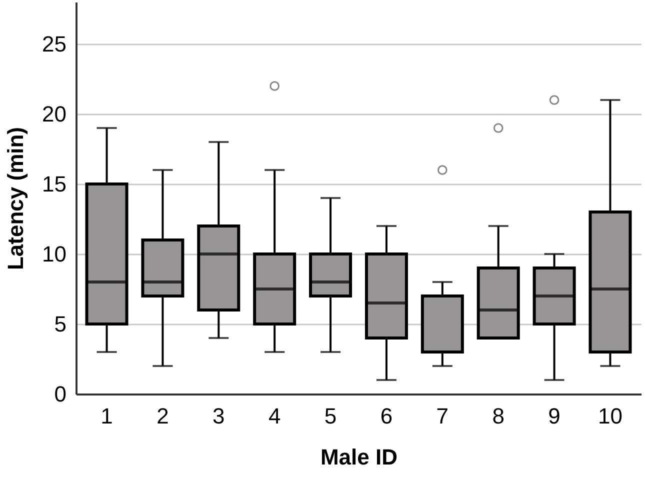 This screenshot has width=645, height=482. I want to click on y-tick-label: 5, so click(60, 324).